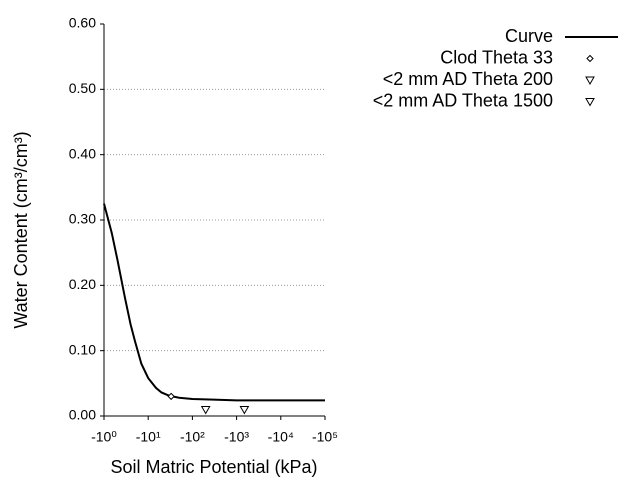  I want to click on curve-line, so click(214, 302).